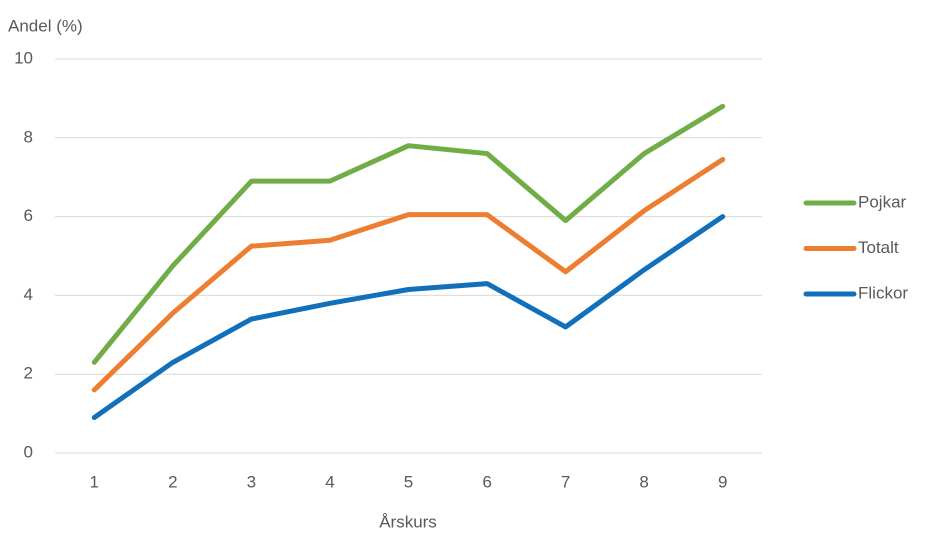  What do you see at coordinates (722, 481) in the screenshot?
I see `x-tick-label: 9` at bounding box center [722, 481].